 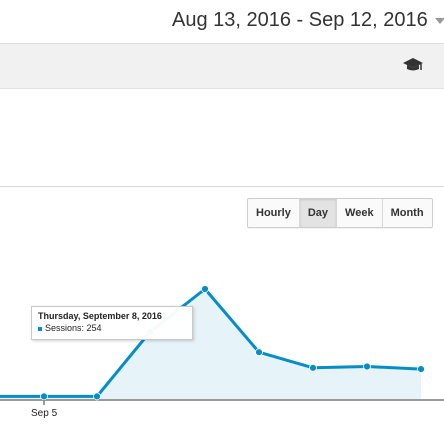 I want to click on granularity-week-button: Week, so click(x=360, y=213).